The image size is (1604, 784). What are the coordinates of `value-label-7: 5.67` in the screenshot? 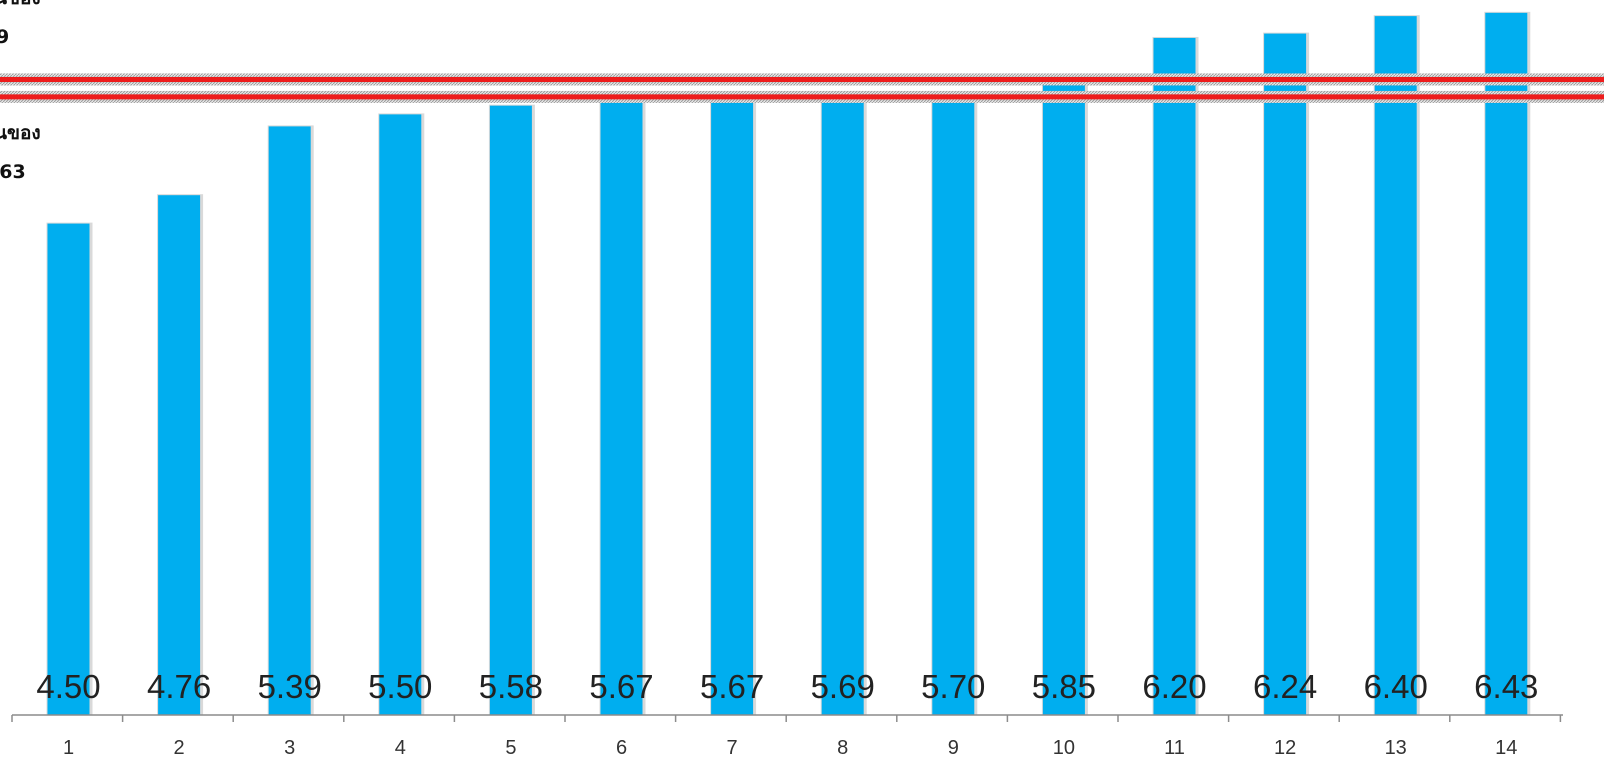 It's located at (732, 686).